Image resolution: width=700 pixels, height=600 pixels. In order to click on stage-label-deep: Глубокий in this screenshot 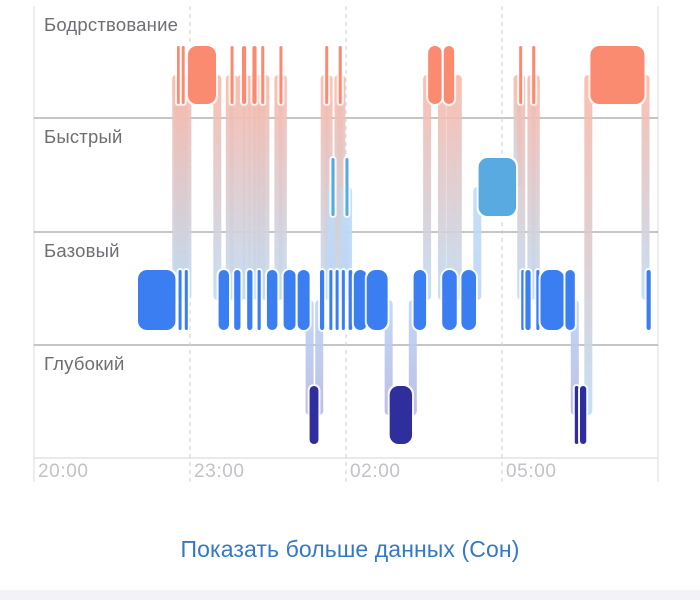, I will do `click(84, 363)`.